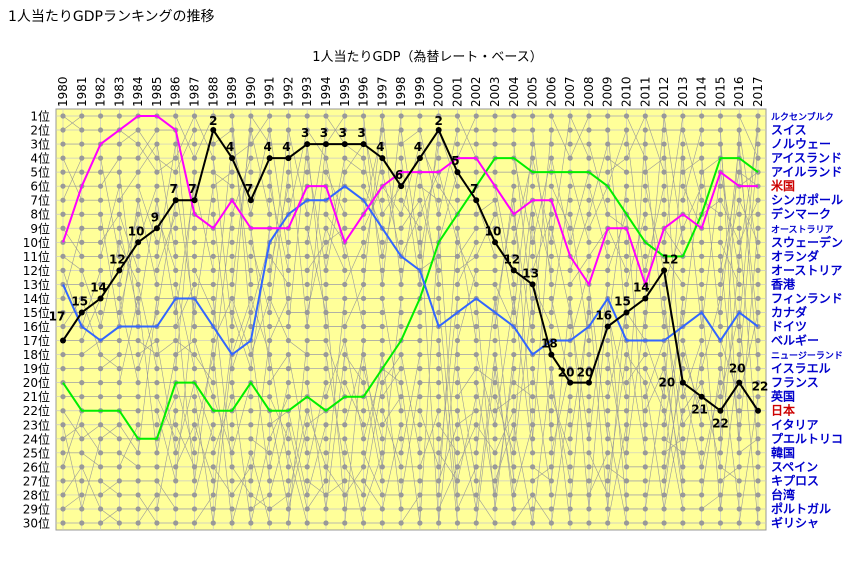  What do you see at coordinates (758, 91) in the screenshot?
I see `x-tick-label: 2017` at bounding box center [758, 91].